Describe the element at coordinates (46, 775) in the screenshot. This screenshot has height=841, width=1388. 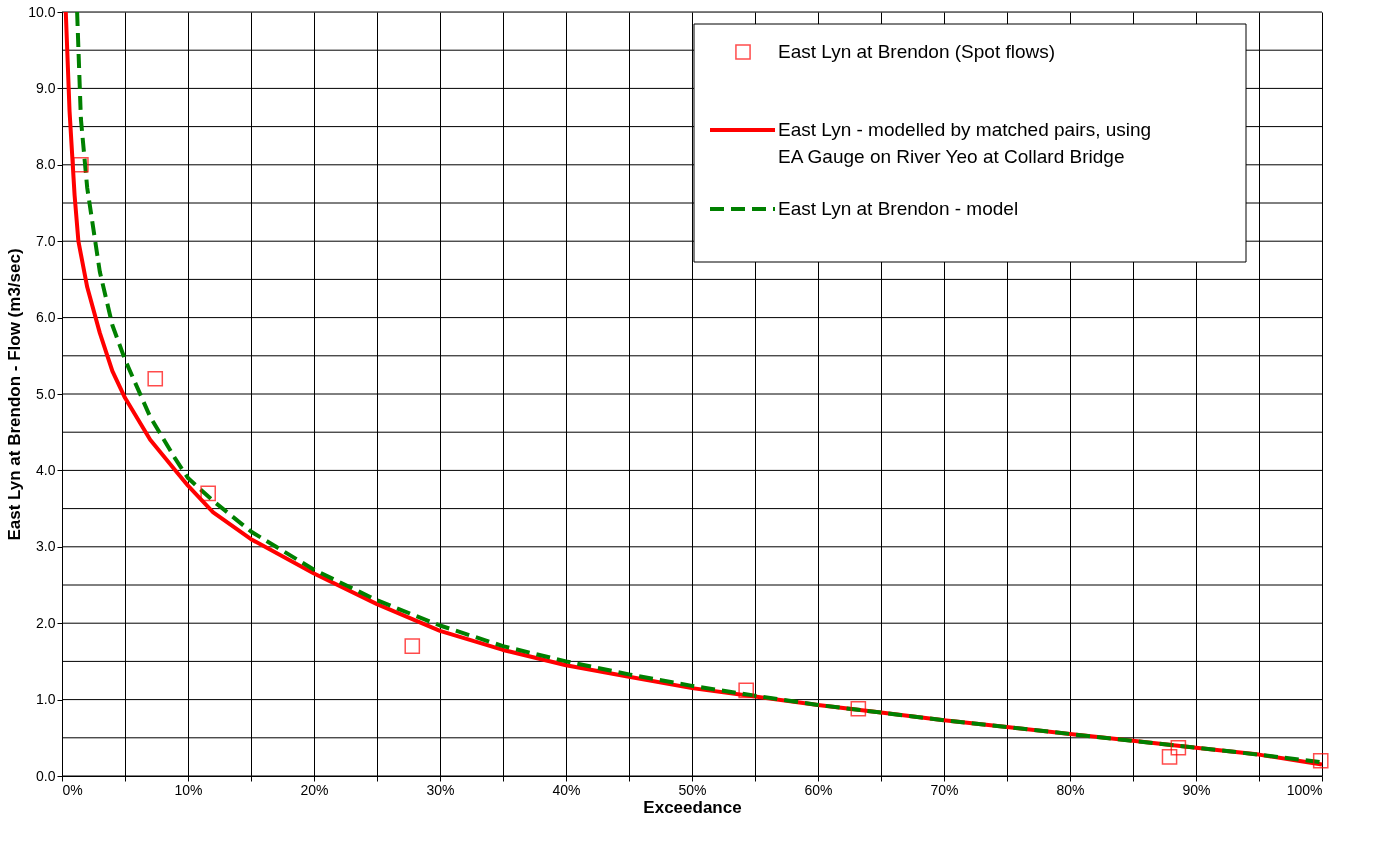
I see `y-tick-label: 0.0` at that location.